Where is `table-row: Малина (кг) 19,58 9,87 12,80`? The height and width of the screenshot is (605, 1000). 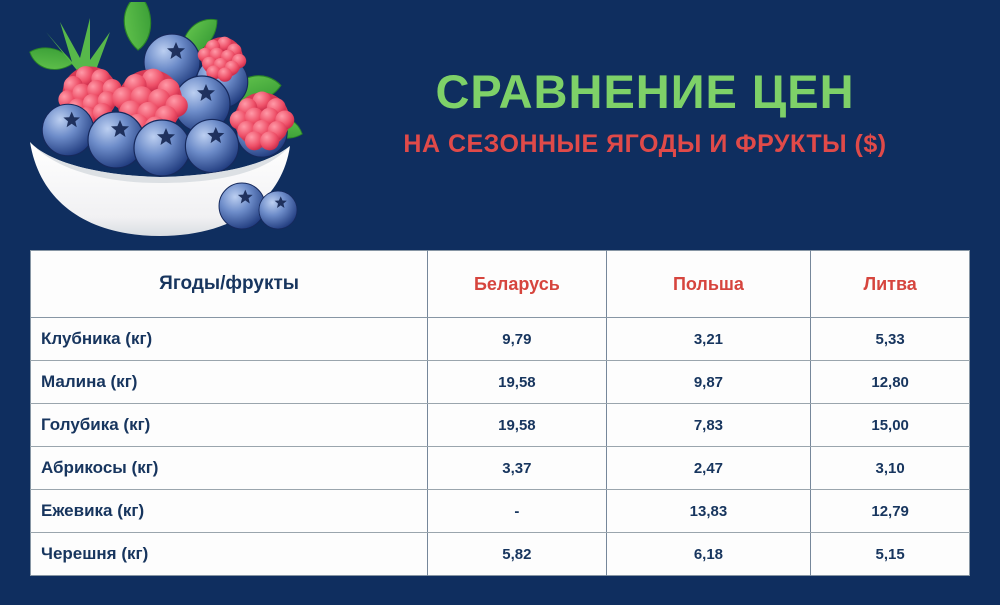
table-row: Малина (кг) 19,58 9,87 12,80 is located at coordinates (500, 382).